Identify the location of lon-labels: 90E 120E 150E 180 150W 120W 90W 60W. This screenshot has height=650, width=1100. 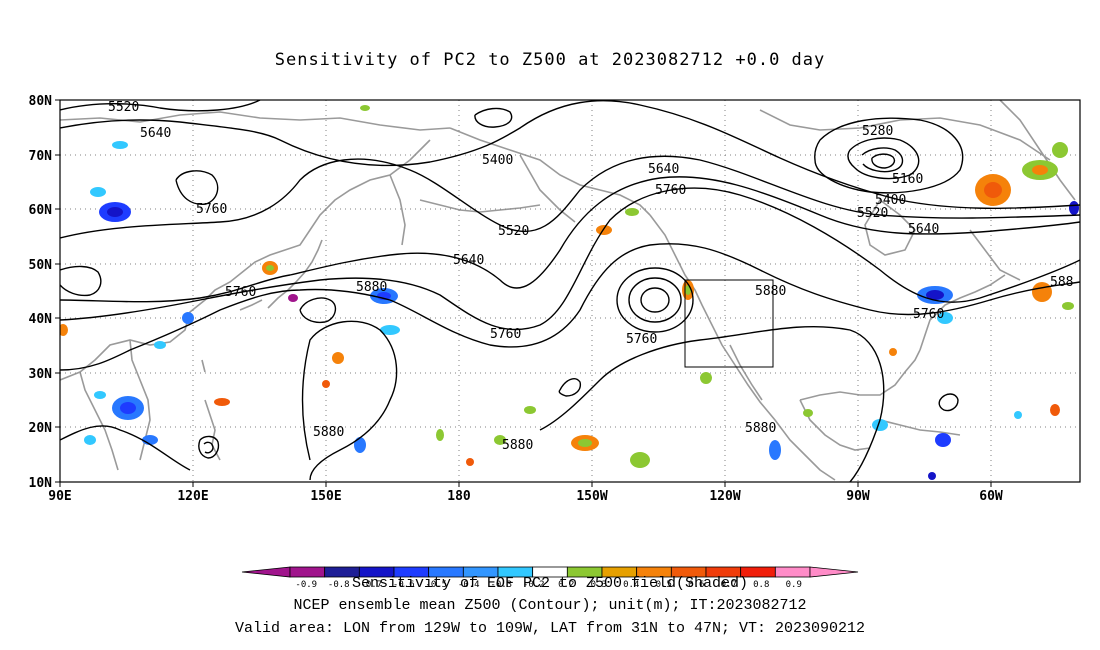
(525, 496).